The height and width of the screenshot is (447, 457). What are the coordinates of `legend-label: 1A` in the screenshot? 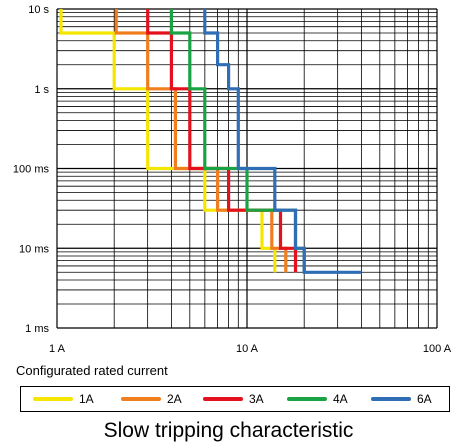 It's located at (86, 399).